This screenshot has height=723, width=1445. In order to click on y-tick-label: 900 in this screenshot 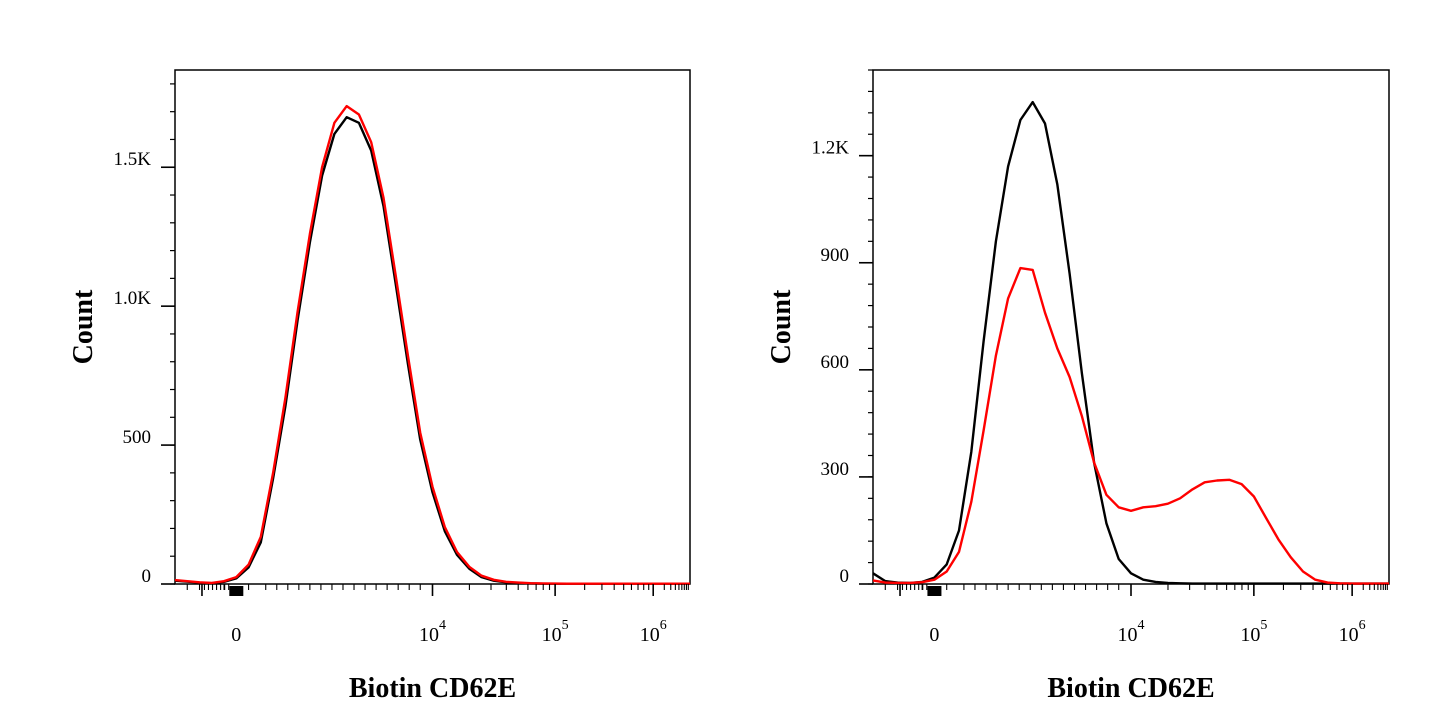, I will do `click(835, 255)`.